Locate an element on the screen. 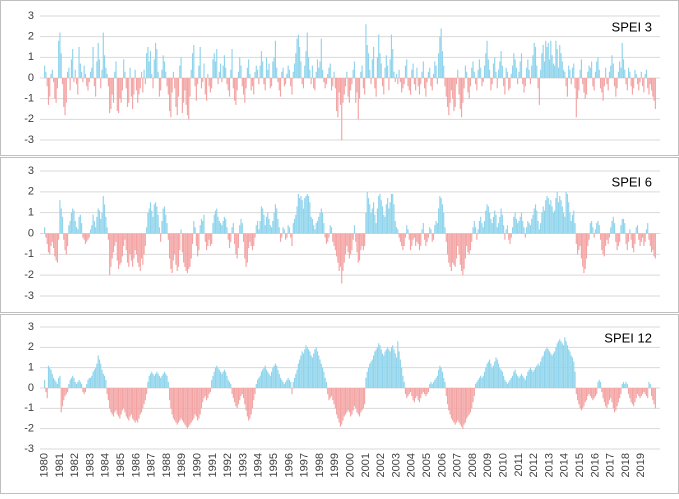 This screenshot has height=499, width=679. x-tick-label: 2019 is located at coordinates (641, 465).